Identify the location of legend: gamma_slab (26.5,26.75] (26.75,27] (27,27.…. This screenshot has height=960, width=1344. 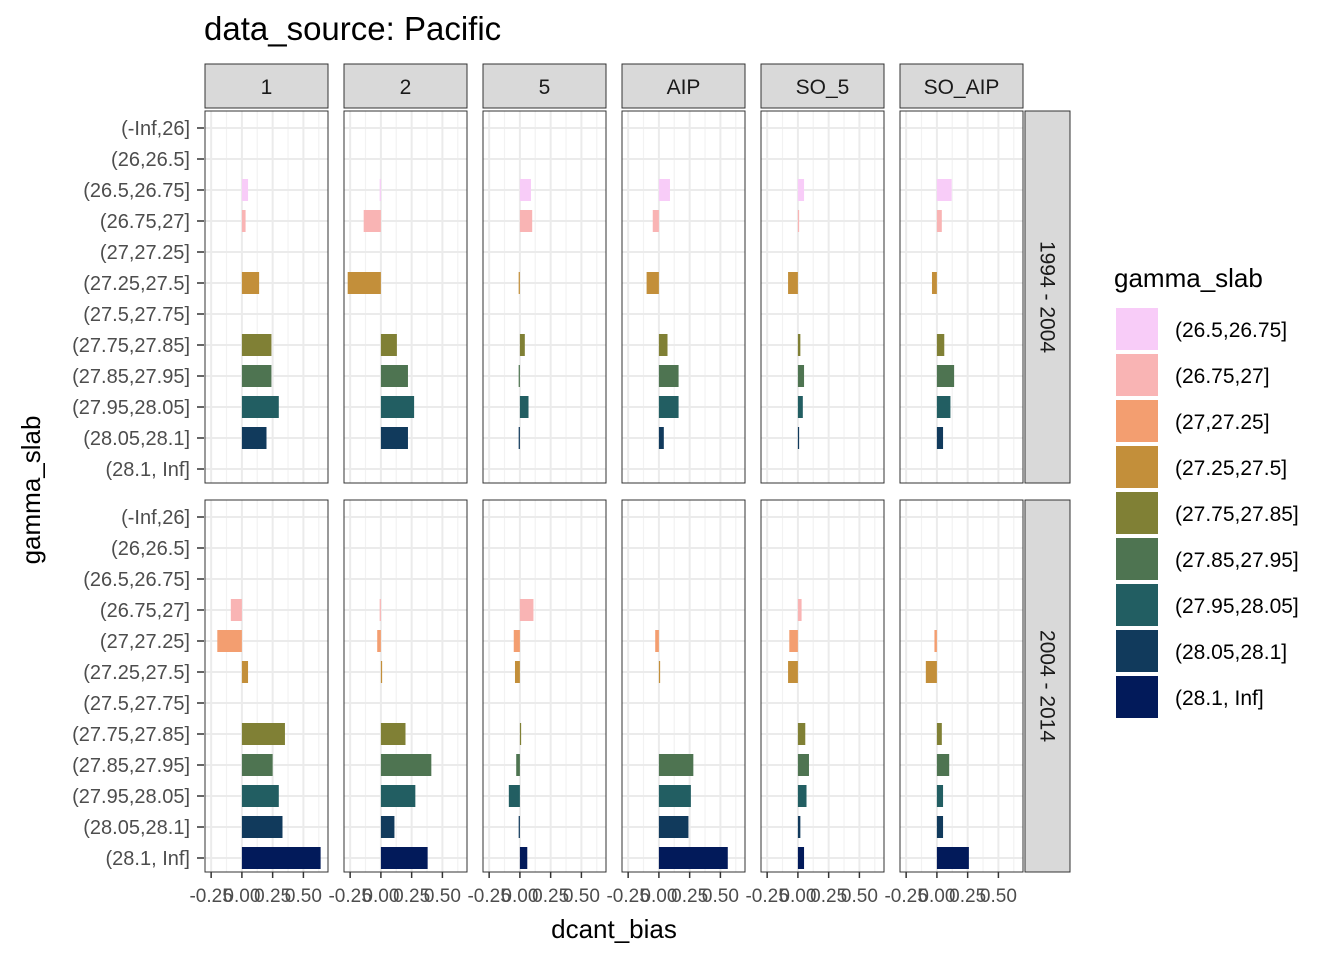
(1206, 490).